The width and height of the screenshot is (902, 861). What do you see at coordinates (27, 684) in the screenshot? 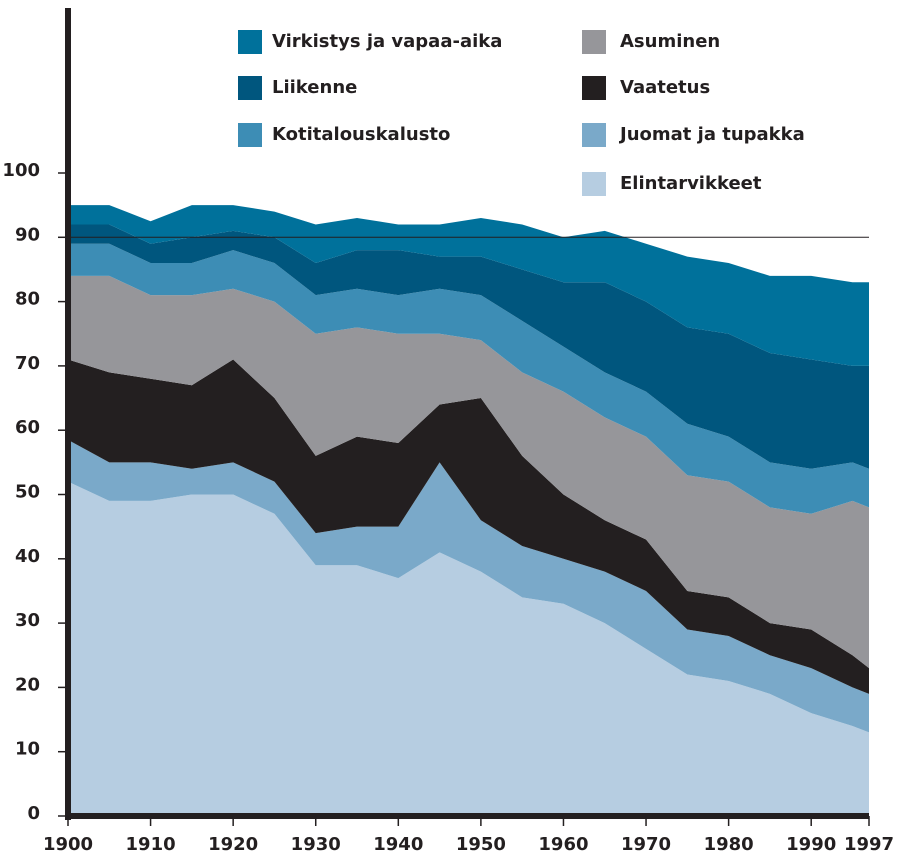
I see `y-tick-label: 20` at bounding box center [27, 684].